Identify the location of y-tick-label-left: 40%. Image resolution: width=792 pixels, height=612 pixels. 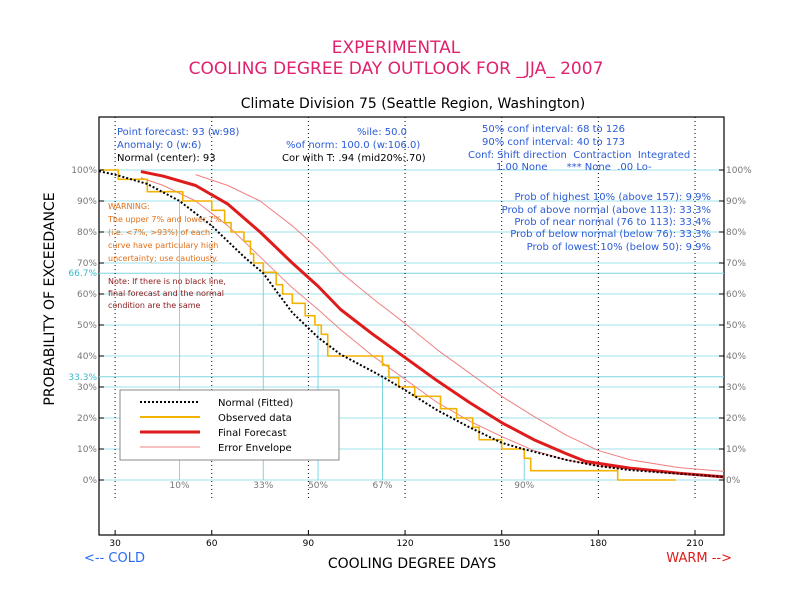
(87, 357).